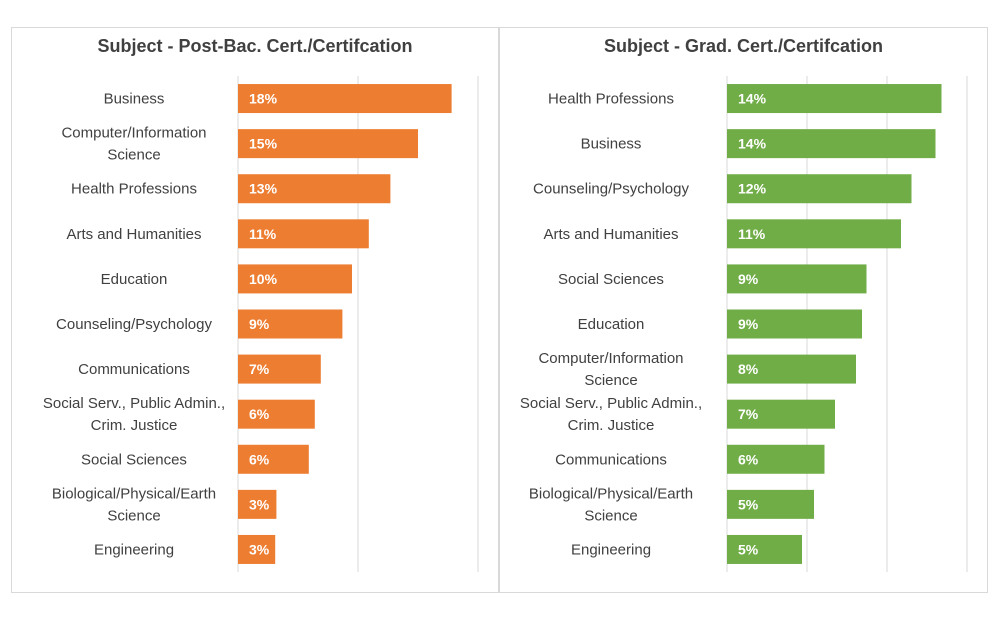 This screenshot has width=998, height=621. Describe the element at coordinates (263, 279) in the screenshot. I see `data-label: 10%` at that location.